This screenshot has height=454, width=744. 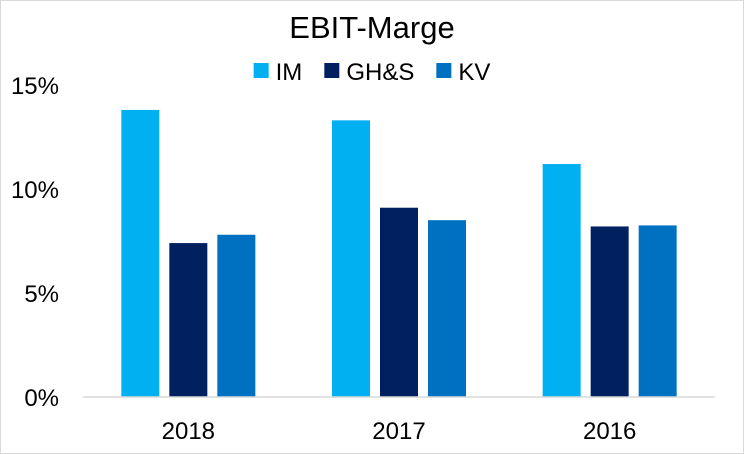 I want to click on bar-im-2017, so click(x=351, y=259).